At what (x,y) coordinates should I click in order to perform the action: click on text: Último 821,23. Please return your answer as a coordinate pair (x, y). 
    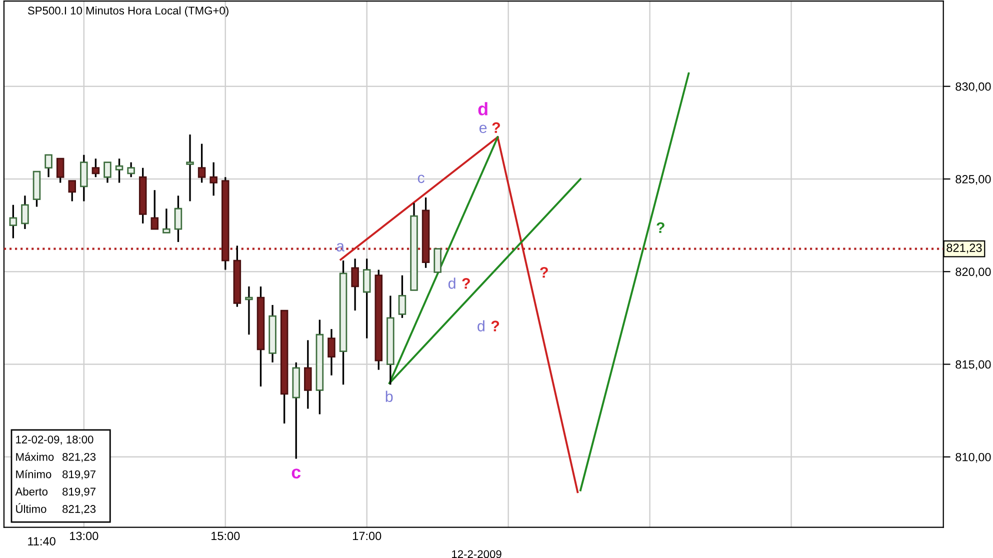
    Looking at the image, I should click on (56, 508).